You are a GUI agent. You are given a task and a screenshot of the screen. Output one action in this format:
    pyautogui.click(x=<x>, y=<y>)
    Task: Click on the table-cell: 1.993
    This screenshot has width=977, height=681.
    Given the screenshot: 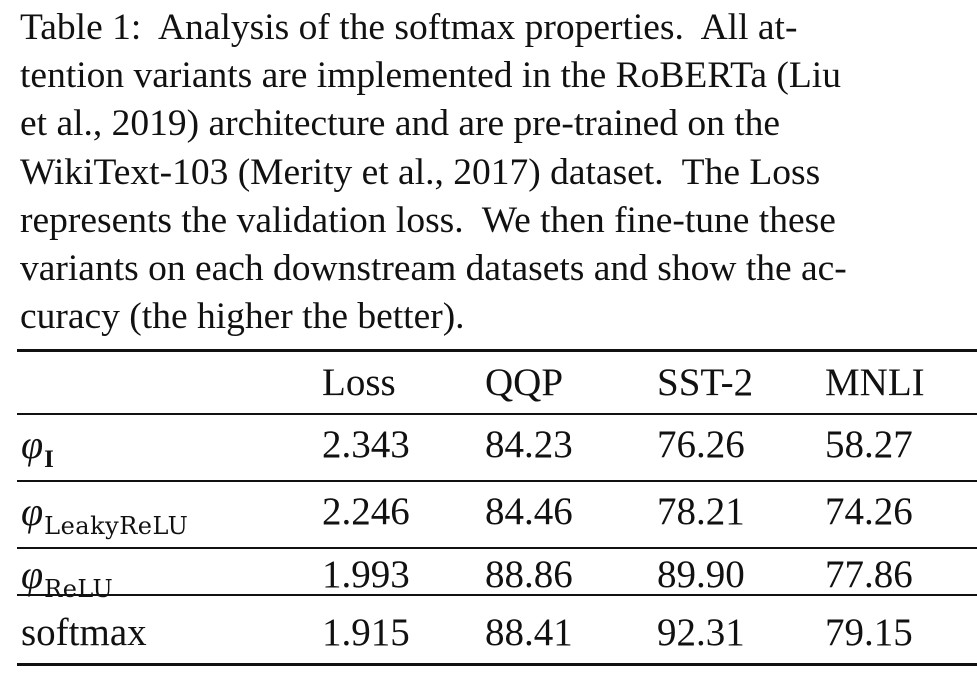 What is the action you would take?
    pyautogui.click(x=366, y=574)
    